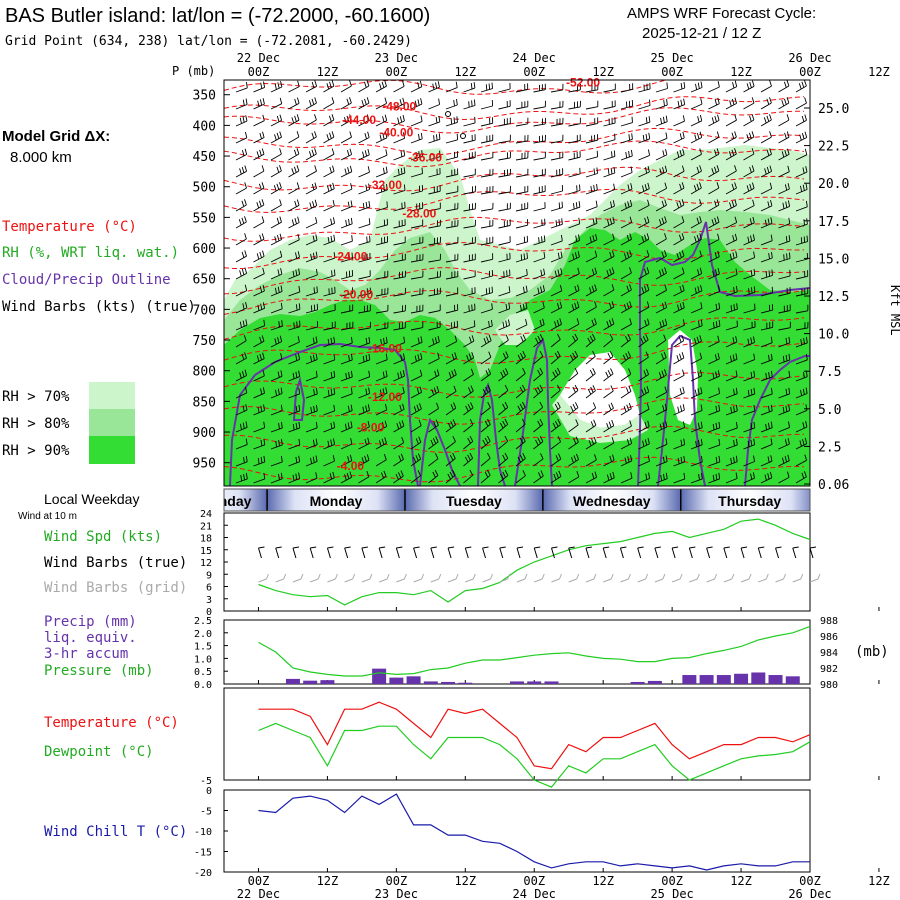 Image resolution: width=900 pixels, height=900 pixels. What do you see at coordinates (209, 575) in the screenshot?
I see `panel-tick-label: 9` at bounding box center [209, 575].